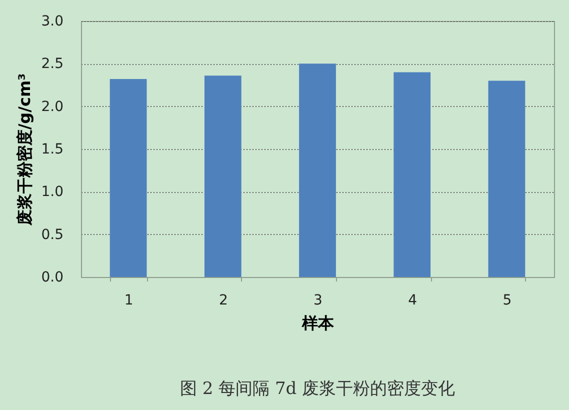  Describe the element at coordinates (129, 300) in the screenshot. I see `x-tick-label: 1` at that location.